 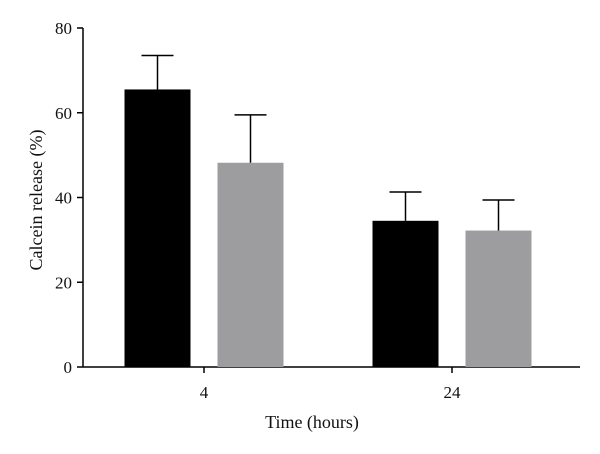 What do you see at coordinates (204, 392) in the screenshot?
I see `x-tick-label: 4` at bounding box center [204, 392].